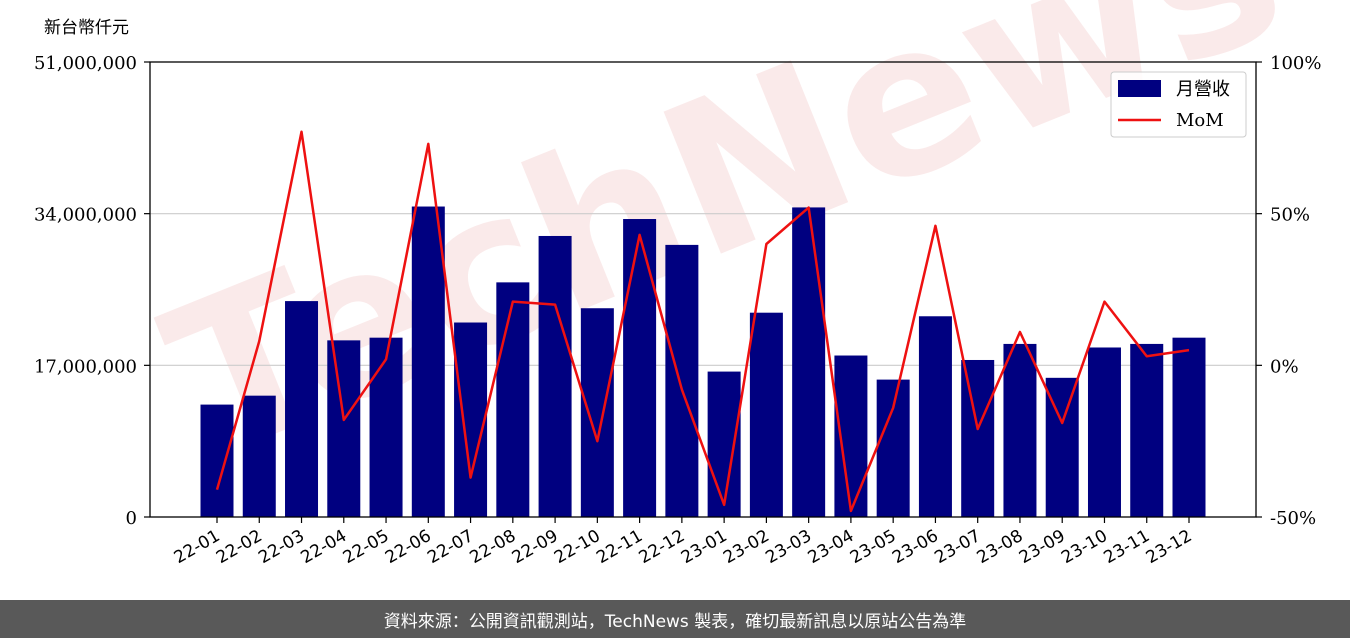  What do you see at coordinates (1169, 547) in the screenshot?
I see `x-tick-label: 23-12` at bounding box center [1169, 547].